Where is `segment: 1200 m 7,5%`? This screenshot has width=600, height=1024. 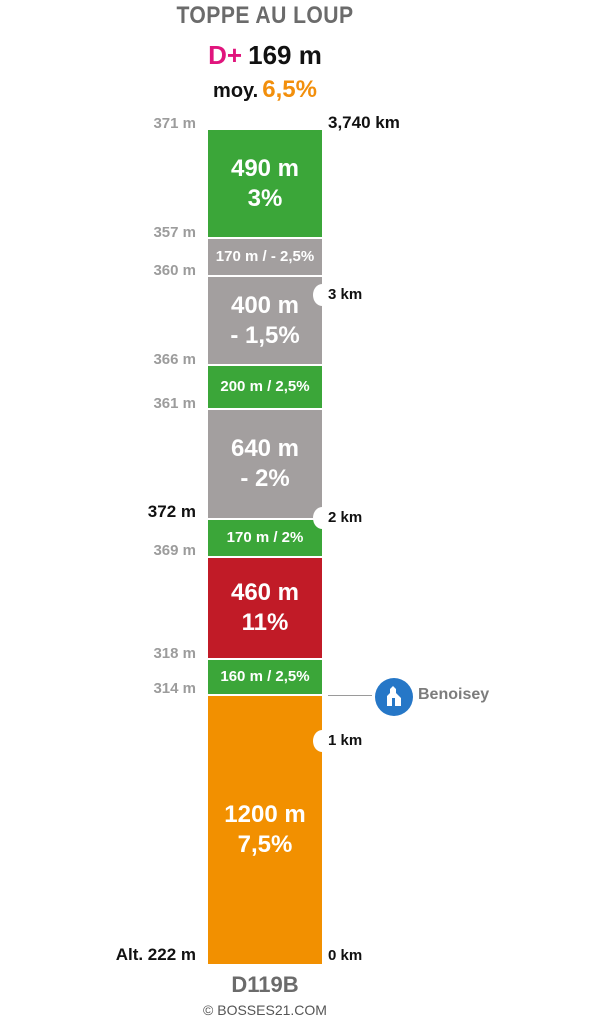
segment: 1200 m 7,5% is located at coordinates (265, 830).